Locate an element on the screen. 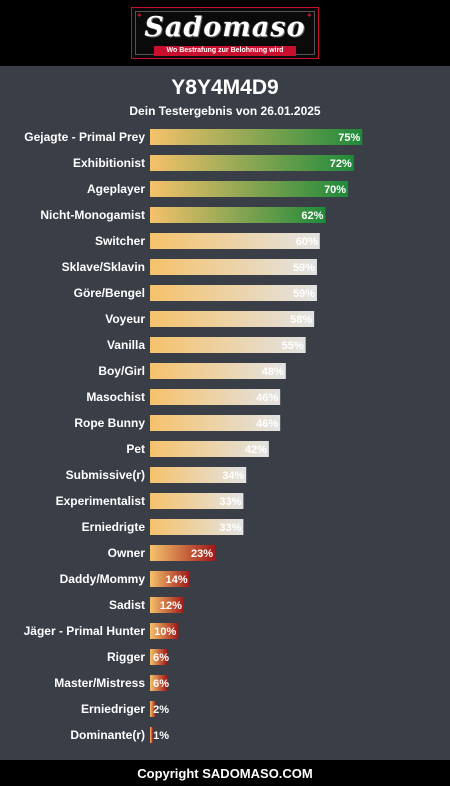  category-label: Erniedrigte is located at coordinates (114, 527).